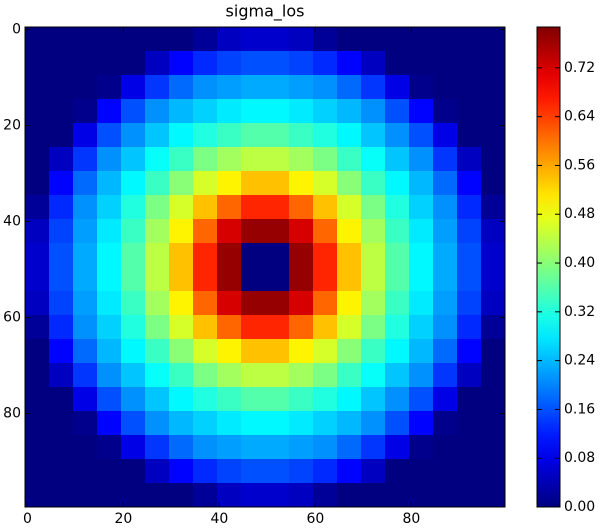  What do you see at coordinates (579, 409) in the screenshot?
I see `colorbar-tick-label: 0.16` at bounding box center [579, 409].